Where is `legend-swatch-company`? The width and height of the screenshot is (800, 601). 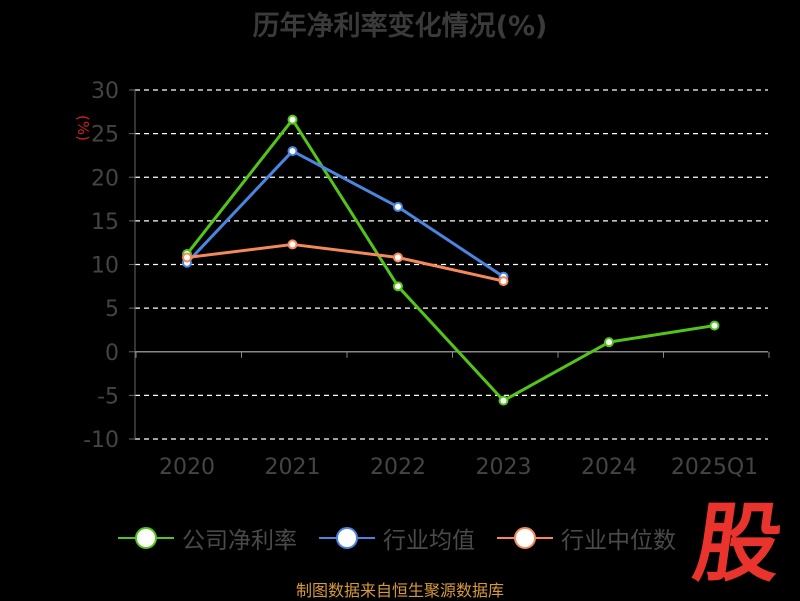 legend-swatch-company is located at coordinates (146, 538).